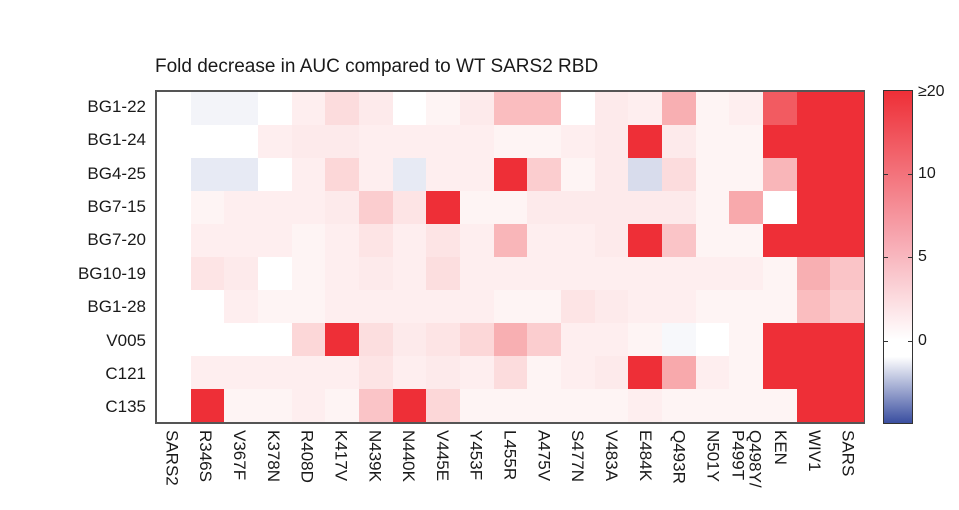  What do you see at coordinates (206, 456) in the screenshot?
I see `column-label: R346S` at bounding box center [206, 456].